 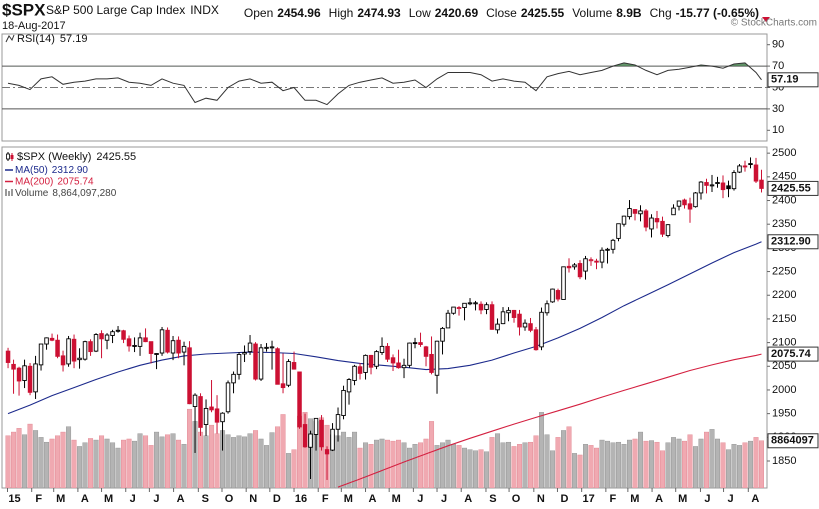 What do you see at coordinates (784, 319) in the screenshot?
I see `y-tick-label: 2150` at bounding box center [784, 319].